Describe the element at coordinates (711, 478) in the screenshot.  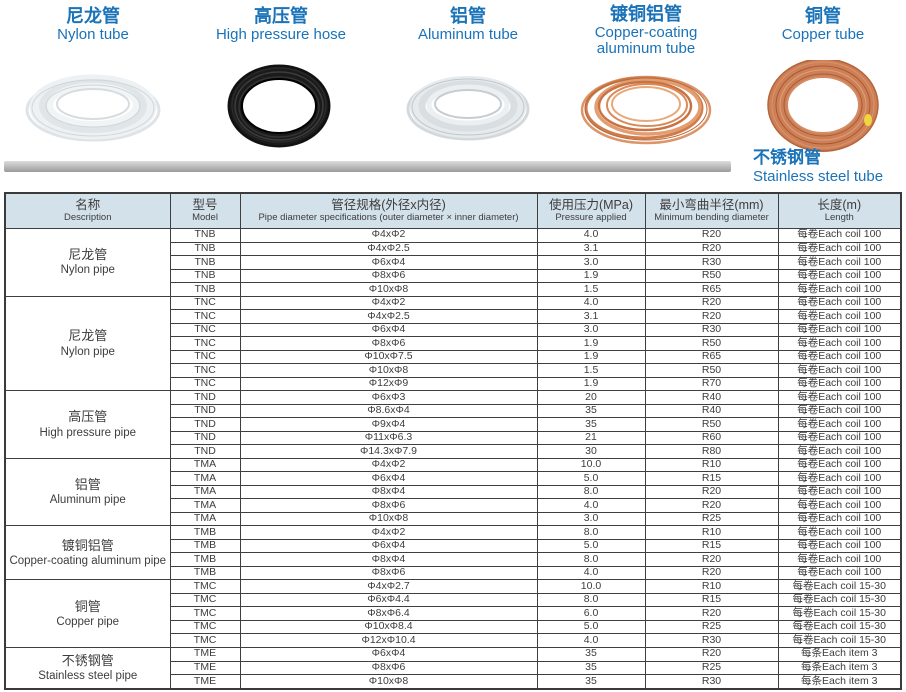
I see `radius-cell: R15` at that location.